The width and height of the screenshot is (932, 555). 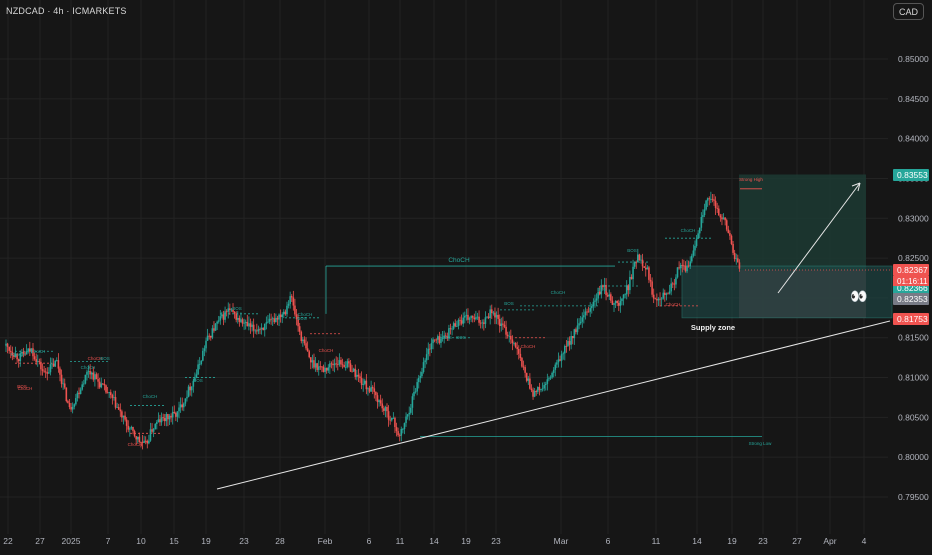 I want to click on x-tick-label: Feb, so click(x=325, y=541).